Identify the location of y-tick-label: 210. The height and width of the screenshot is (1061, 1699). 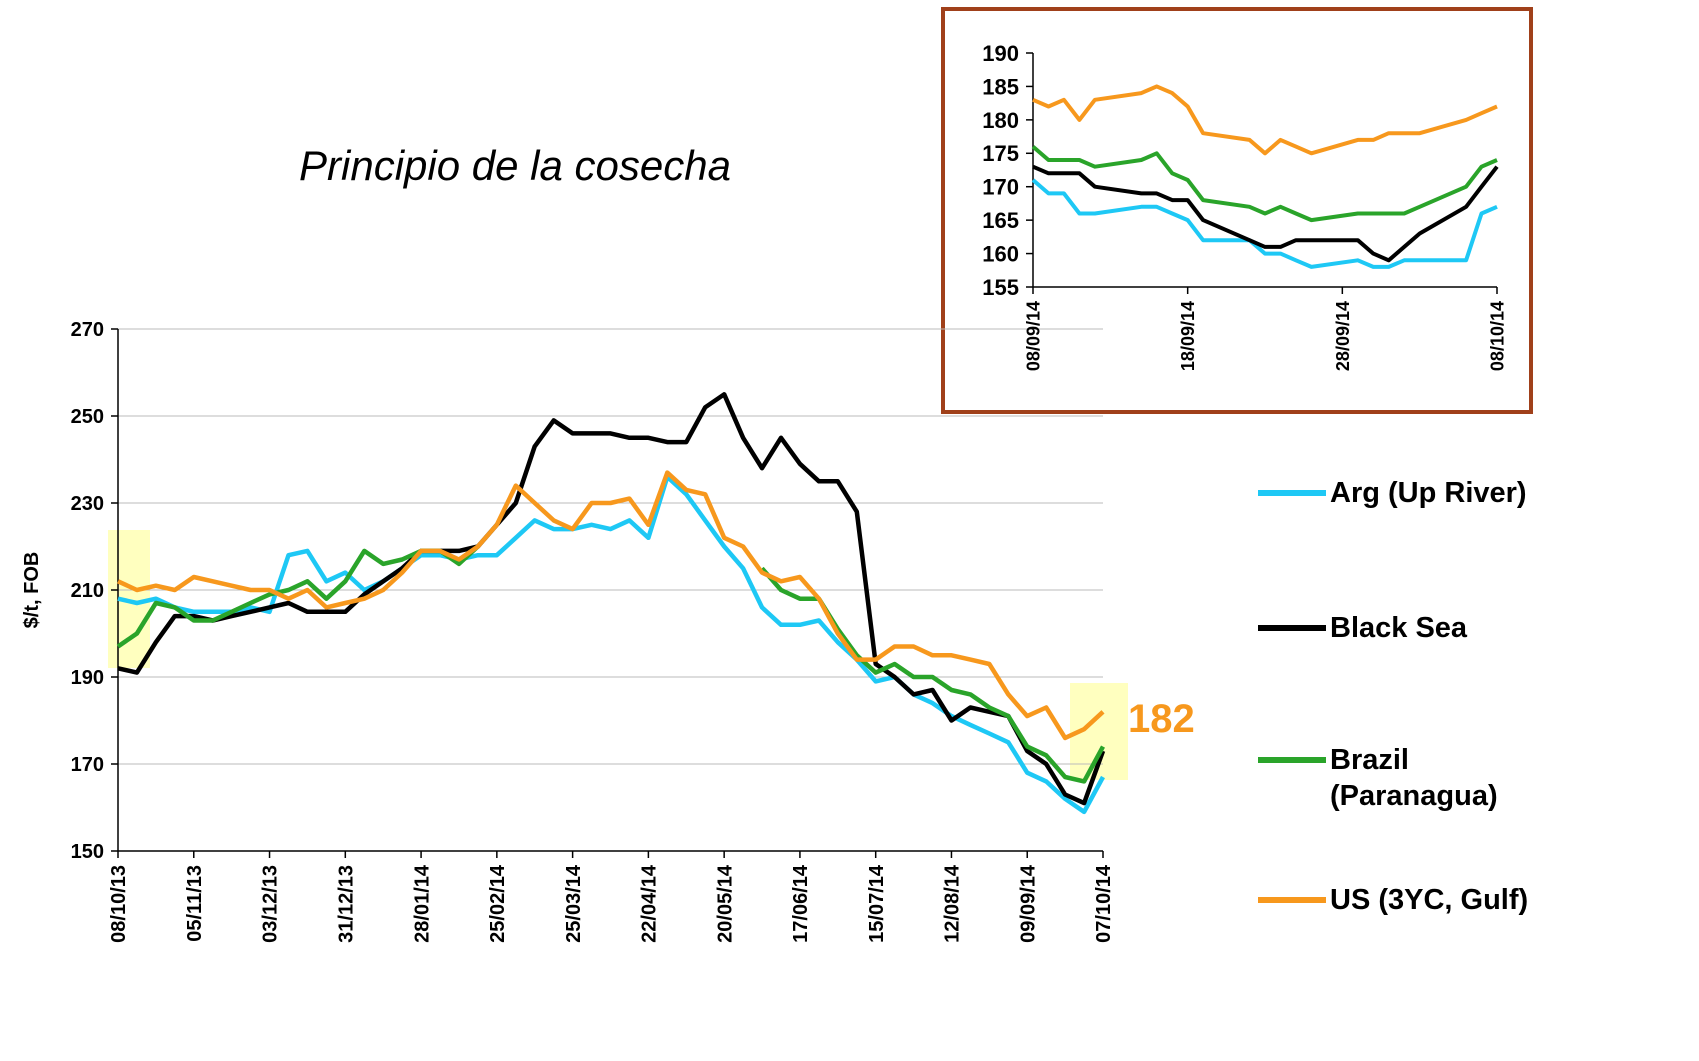
(87, 591).